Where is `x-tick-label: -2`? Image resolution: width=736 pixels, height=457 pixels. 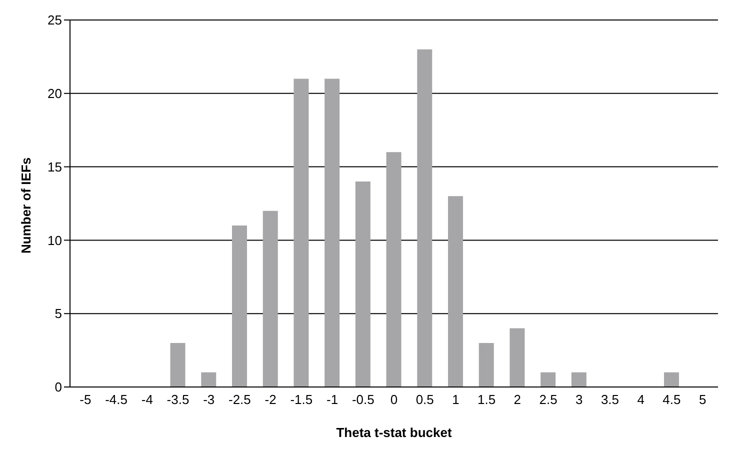
x-tick-label: -2 is located at coordinates (270, 400).